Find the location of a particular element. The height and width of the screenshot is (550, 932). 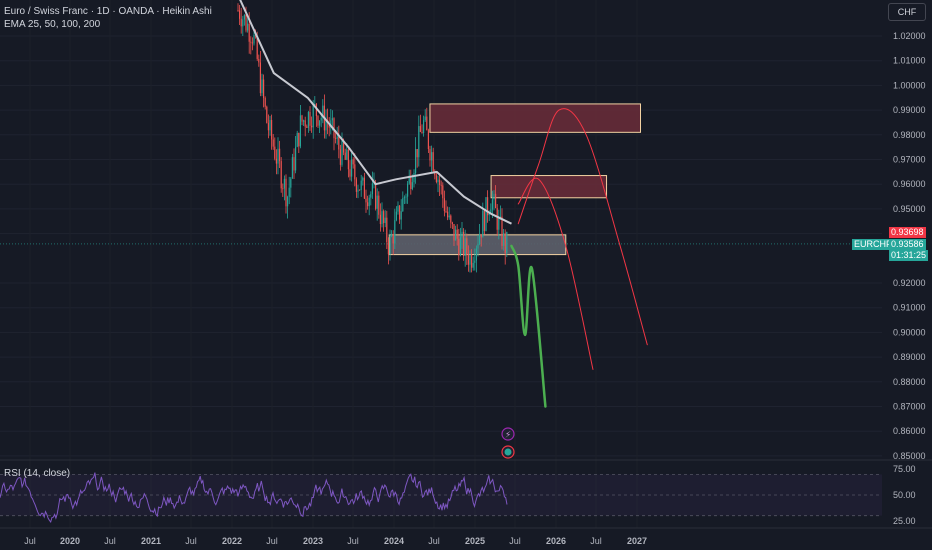

projection-lines is located at coordinates (579, 258).